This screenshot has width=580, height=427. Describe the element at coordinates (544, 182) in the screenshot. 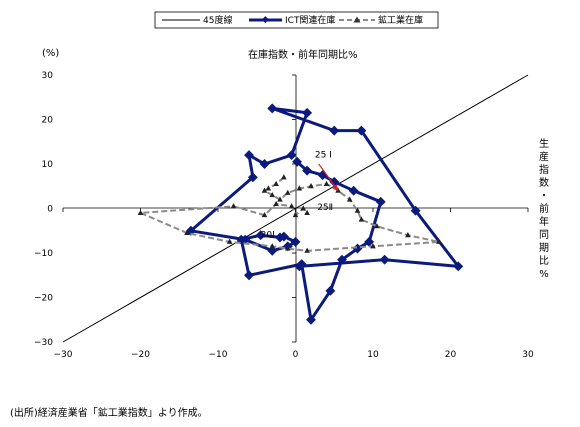

I see `y-axis-label-right-char: 数` at that location.